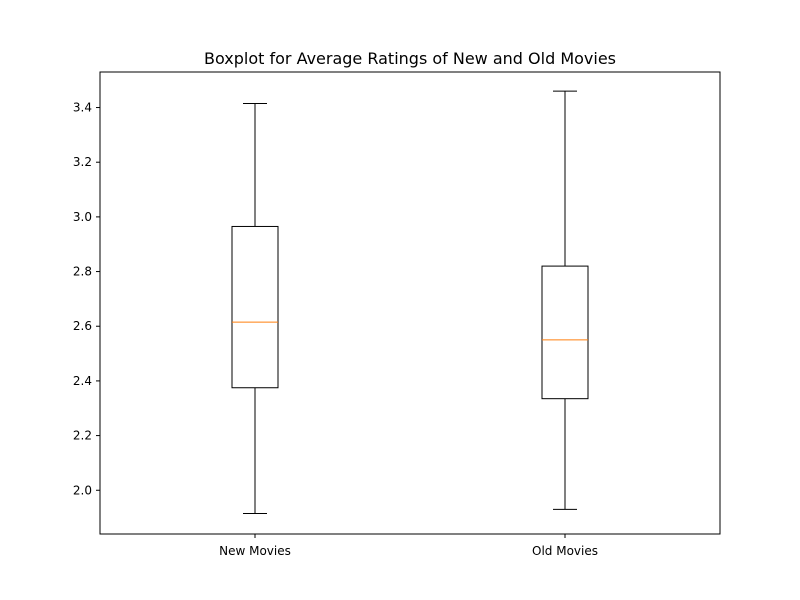  Describe the element at coordinates (82, 326) in the screenshot. I see `y-tick-label: 2.6` at that location.